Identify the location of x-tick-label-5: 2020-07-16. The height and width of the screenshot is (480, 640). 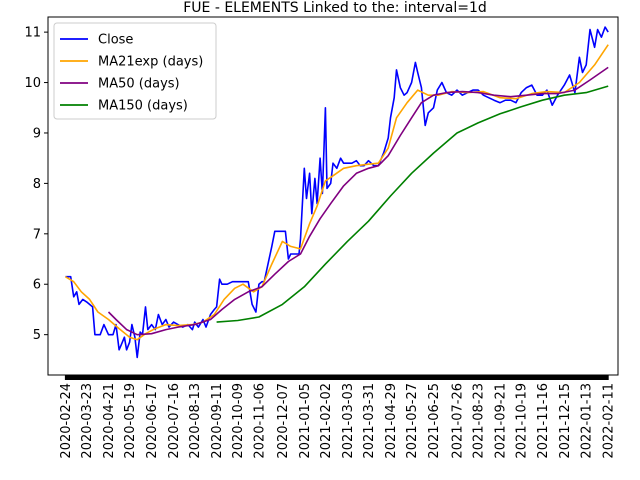
(174, 421).